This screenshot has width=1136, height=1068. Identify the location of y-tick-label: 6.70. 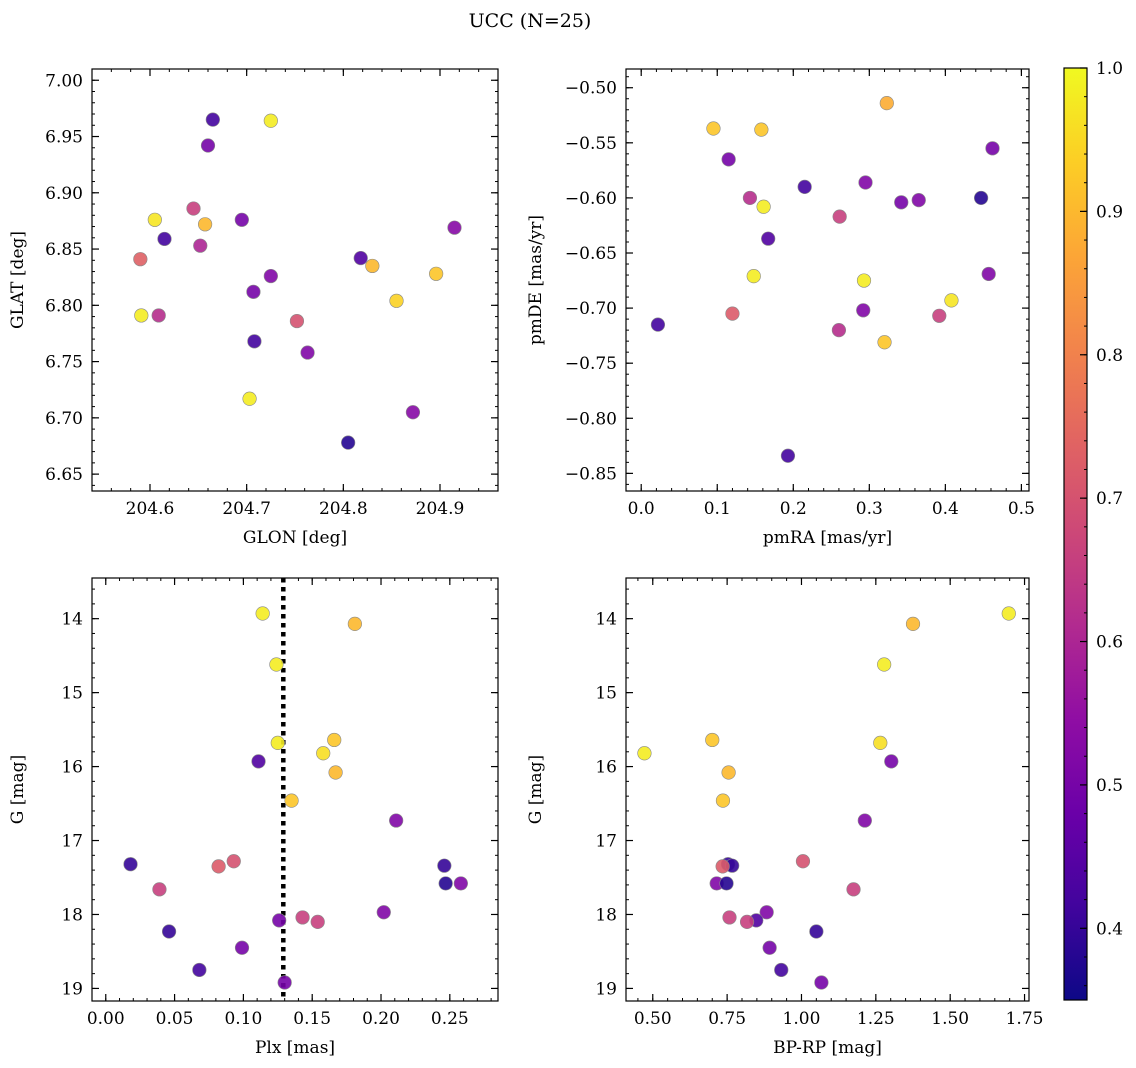
(64, 419).